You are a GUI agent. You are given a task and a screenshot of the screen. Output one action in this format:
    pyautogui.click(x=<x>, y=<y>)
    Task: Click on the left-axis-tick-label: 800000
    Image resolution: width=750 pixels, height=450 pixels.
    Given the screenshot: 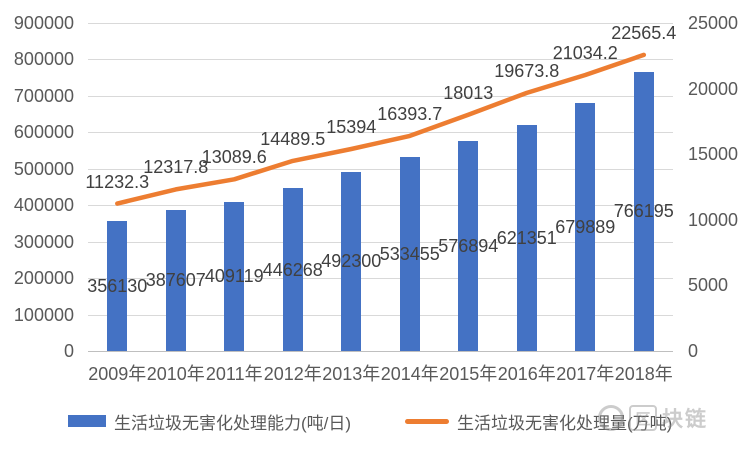 What is the action you would take?
    pyautogui.click(x=43, y=59)
    